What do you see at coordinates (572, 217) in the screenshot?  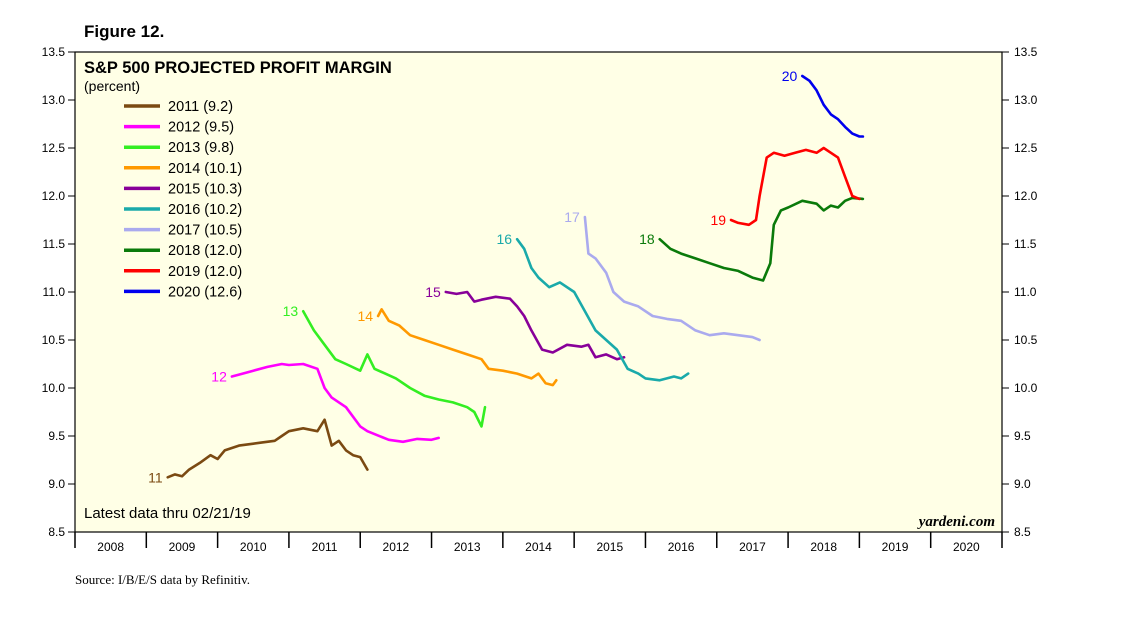 I see `series-tag-17: 17` at bounding box center [572, 217].